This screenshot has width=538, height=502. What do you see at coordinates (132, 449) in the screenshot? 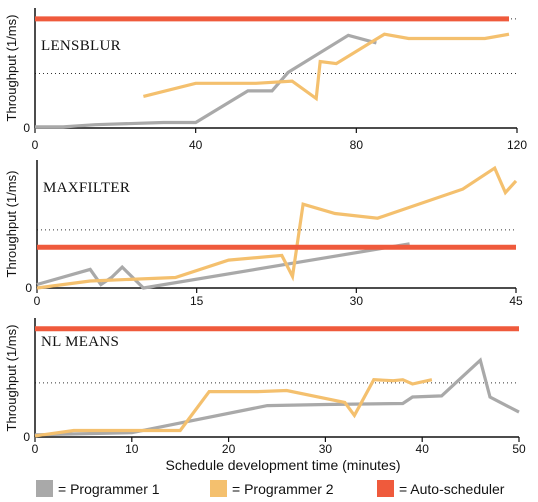
I see `x-tick-label: 10` at bounding box center [132, 449].